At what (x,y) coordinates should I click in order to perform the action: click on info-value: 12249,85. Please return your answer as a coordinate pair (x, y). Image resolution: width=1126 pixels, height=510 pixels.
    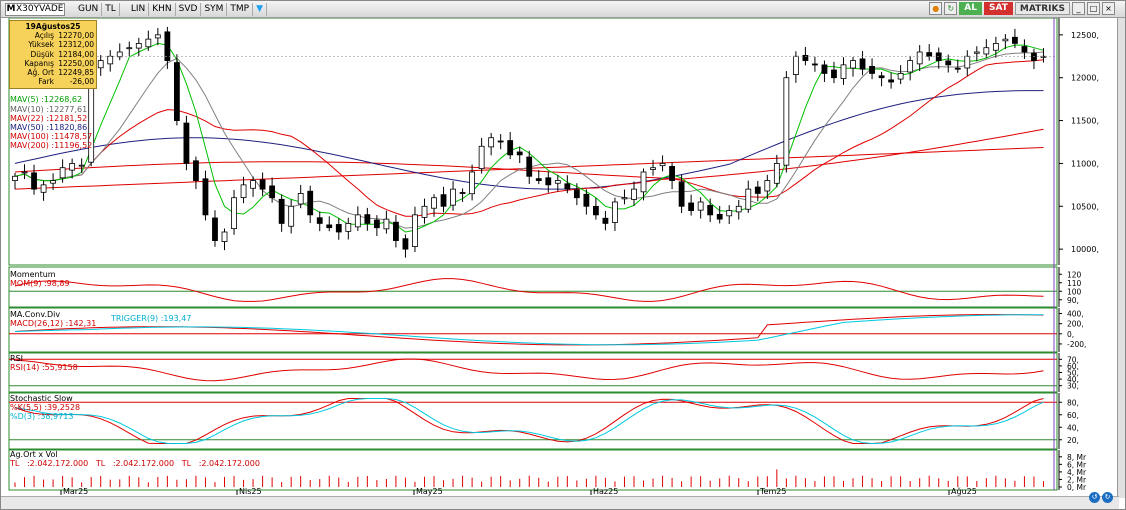
    Looking at the image, I should click on (76, 73).